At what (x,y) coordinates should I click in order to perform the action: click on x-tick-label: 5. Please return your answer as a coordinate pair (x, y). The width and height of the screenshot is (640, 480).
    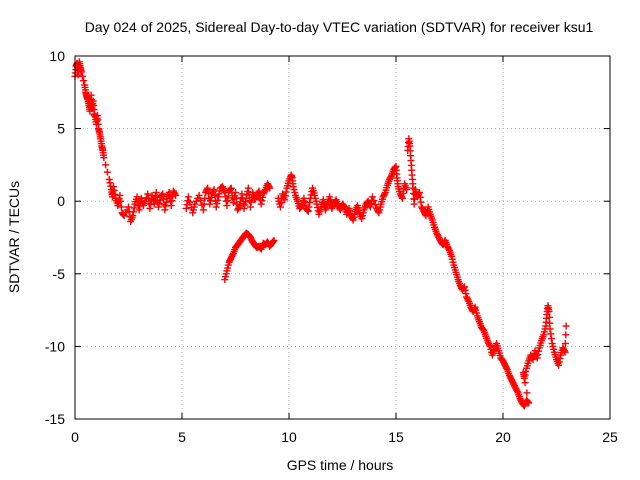
    Looking at the image, I should click on (182, 437).